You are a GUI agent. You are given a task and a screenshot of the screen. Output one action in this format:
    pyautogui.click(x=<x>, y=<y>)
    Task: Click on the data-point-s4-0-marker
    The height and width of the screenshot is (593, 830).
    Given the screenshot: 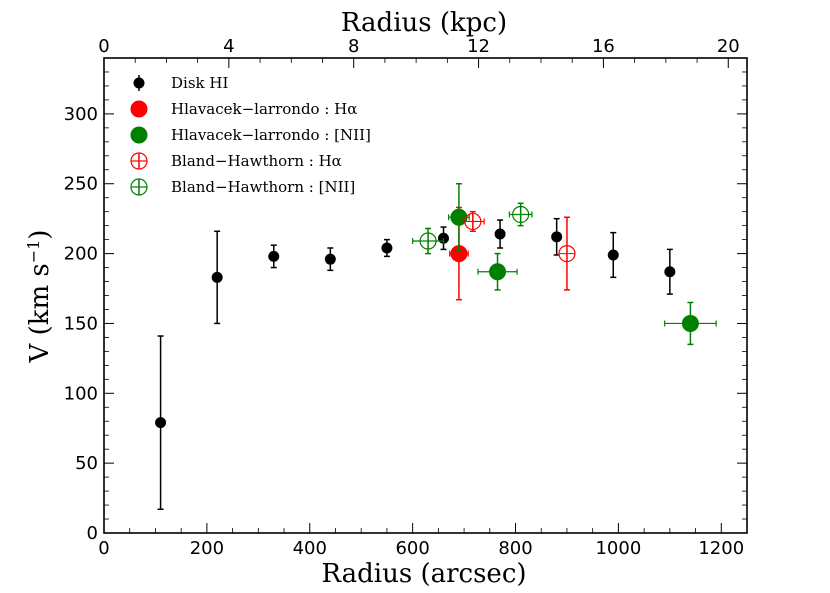 What is the action you would take?
    pyautogui.click(x=428, y=241)
    